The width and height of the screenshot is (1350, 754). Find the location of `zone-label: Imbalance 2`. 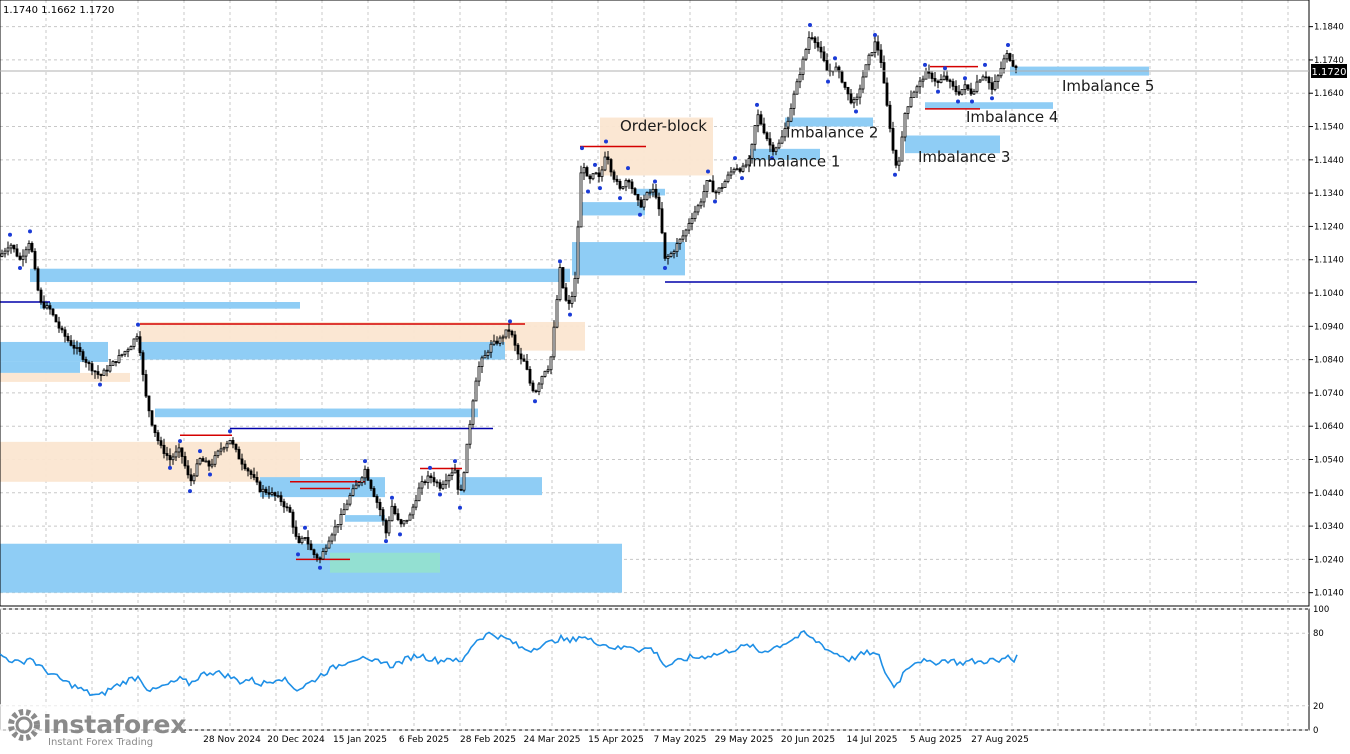

zone-label: Imbalance 2 is located at coordinates (832, 133).